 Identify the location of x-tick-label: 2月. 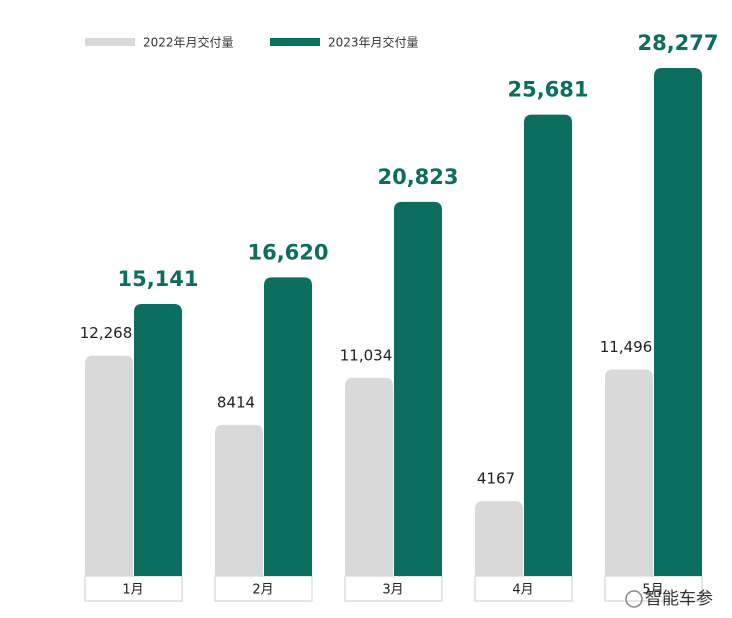
(262, 590).